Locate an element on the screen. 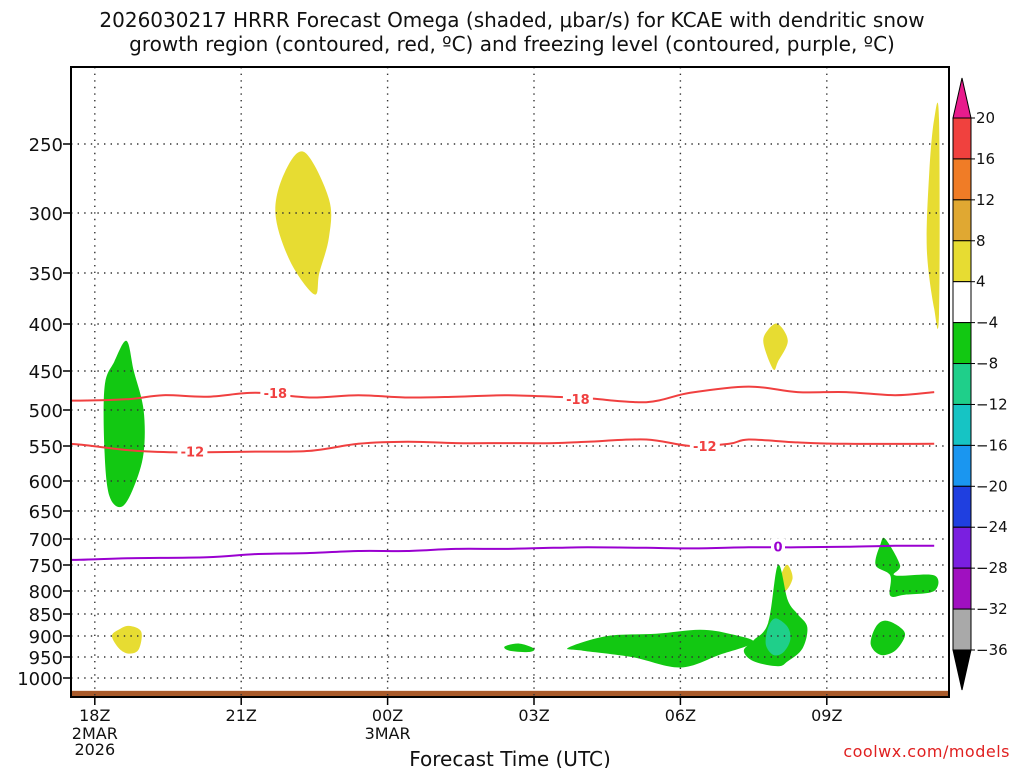 The image size is (1024, 768). y-tick-label: 800 is located at coordinates (46, 592).